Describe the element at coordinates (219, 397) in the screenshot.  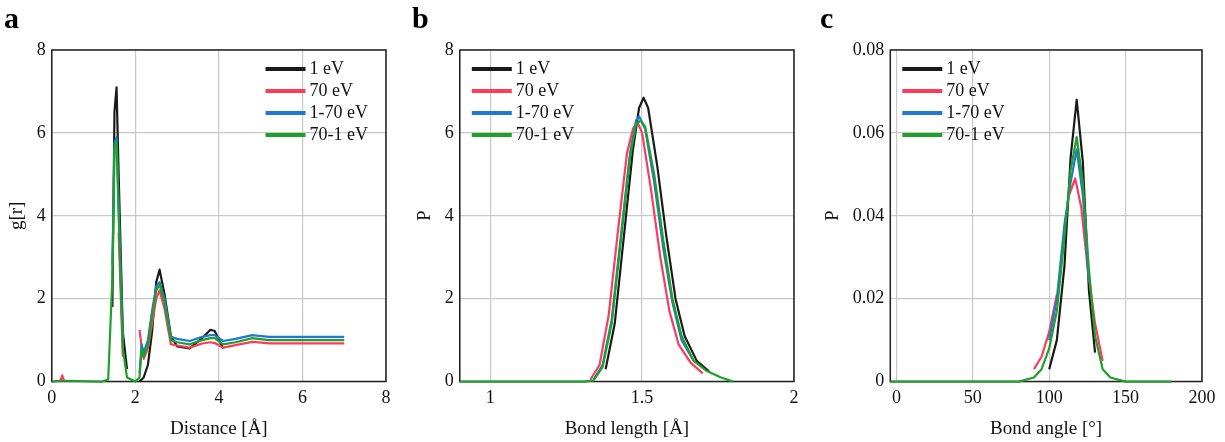
I see `x-tick-label: 4` at that location.